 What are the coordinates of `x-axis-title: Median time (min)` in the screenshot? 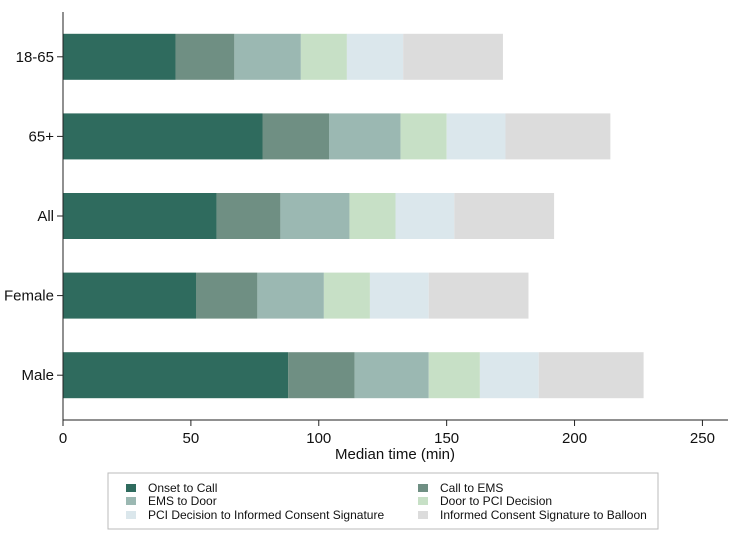 It's located at (395, 454).